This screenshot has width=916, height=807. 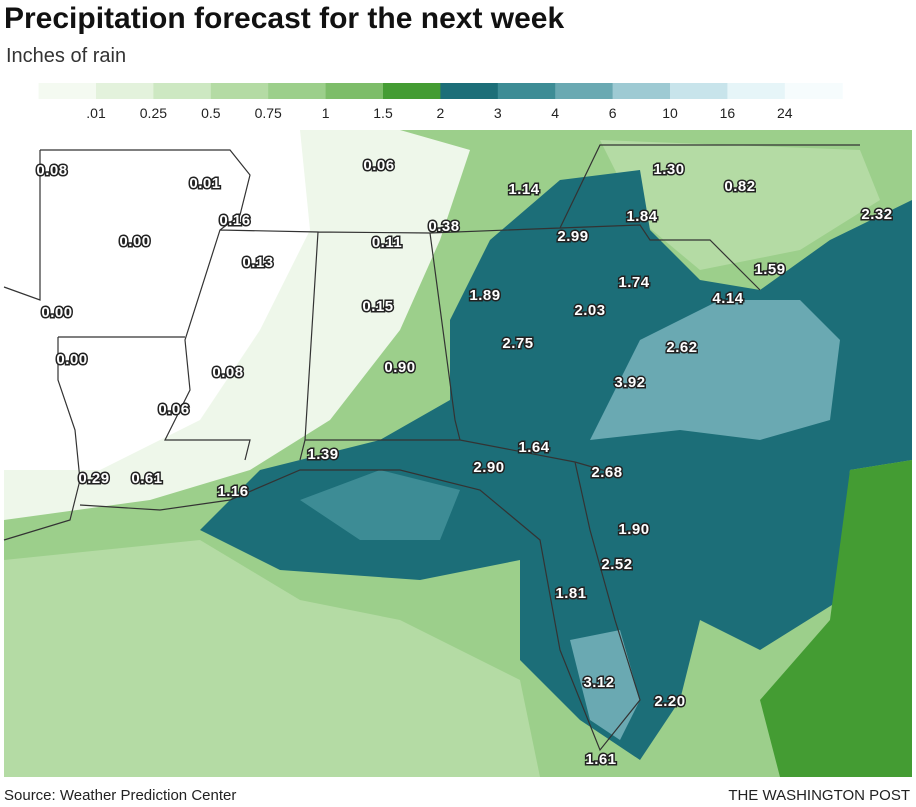 I want to click on florida-wet, so click(x=605, y=685).